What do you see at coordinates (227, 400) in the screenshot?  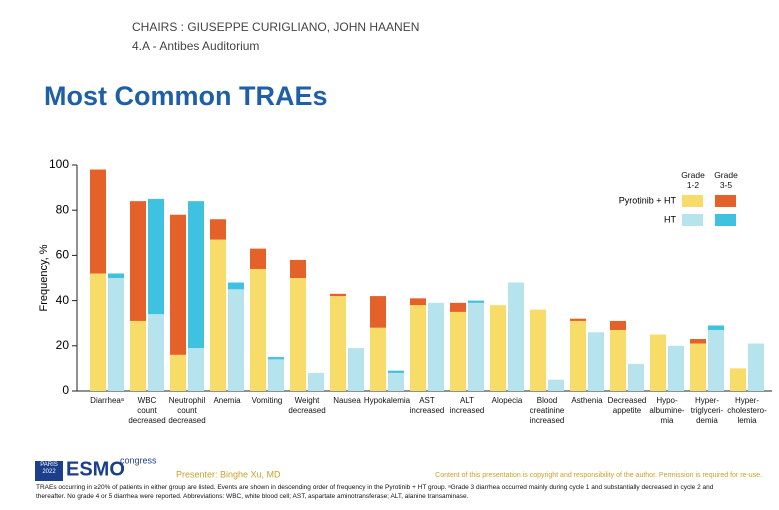 I see `x-tick-label: Anemia` at bounding box center [227, 400].